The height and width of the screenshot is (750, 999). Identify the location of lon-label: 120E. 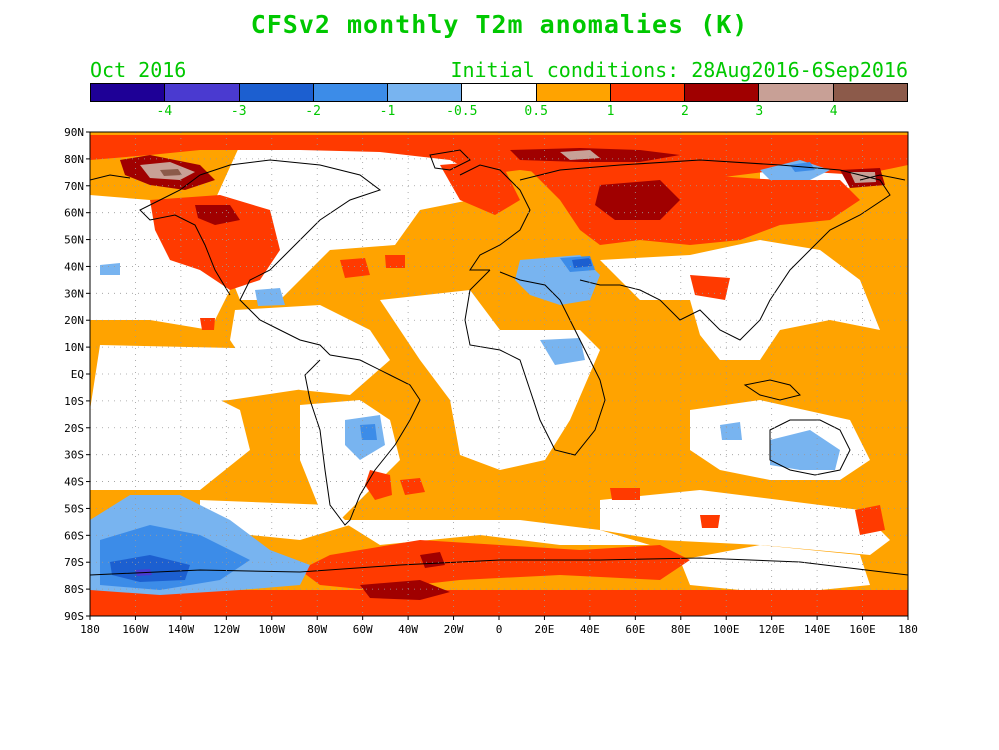
(771, 629).